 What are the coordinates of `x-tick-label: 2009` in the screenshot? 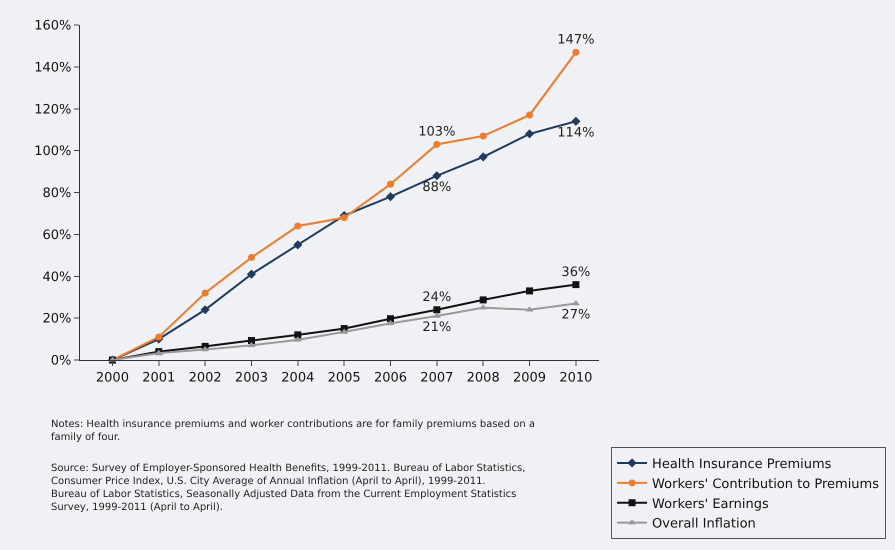 It's located at (529, 378).